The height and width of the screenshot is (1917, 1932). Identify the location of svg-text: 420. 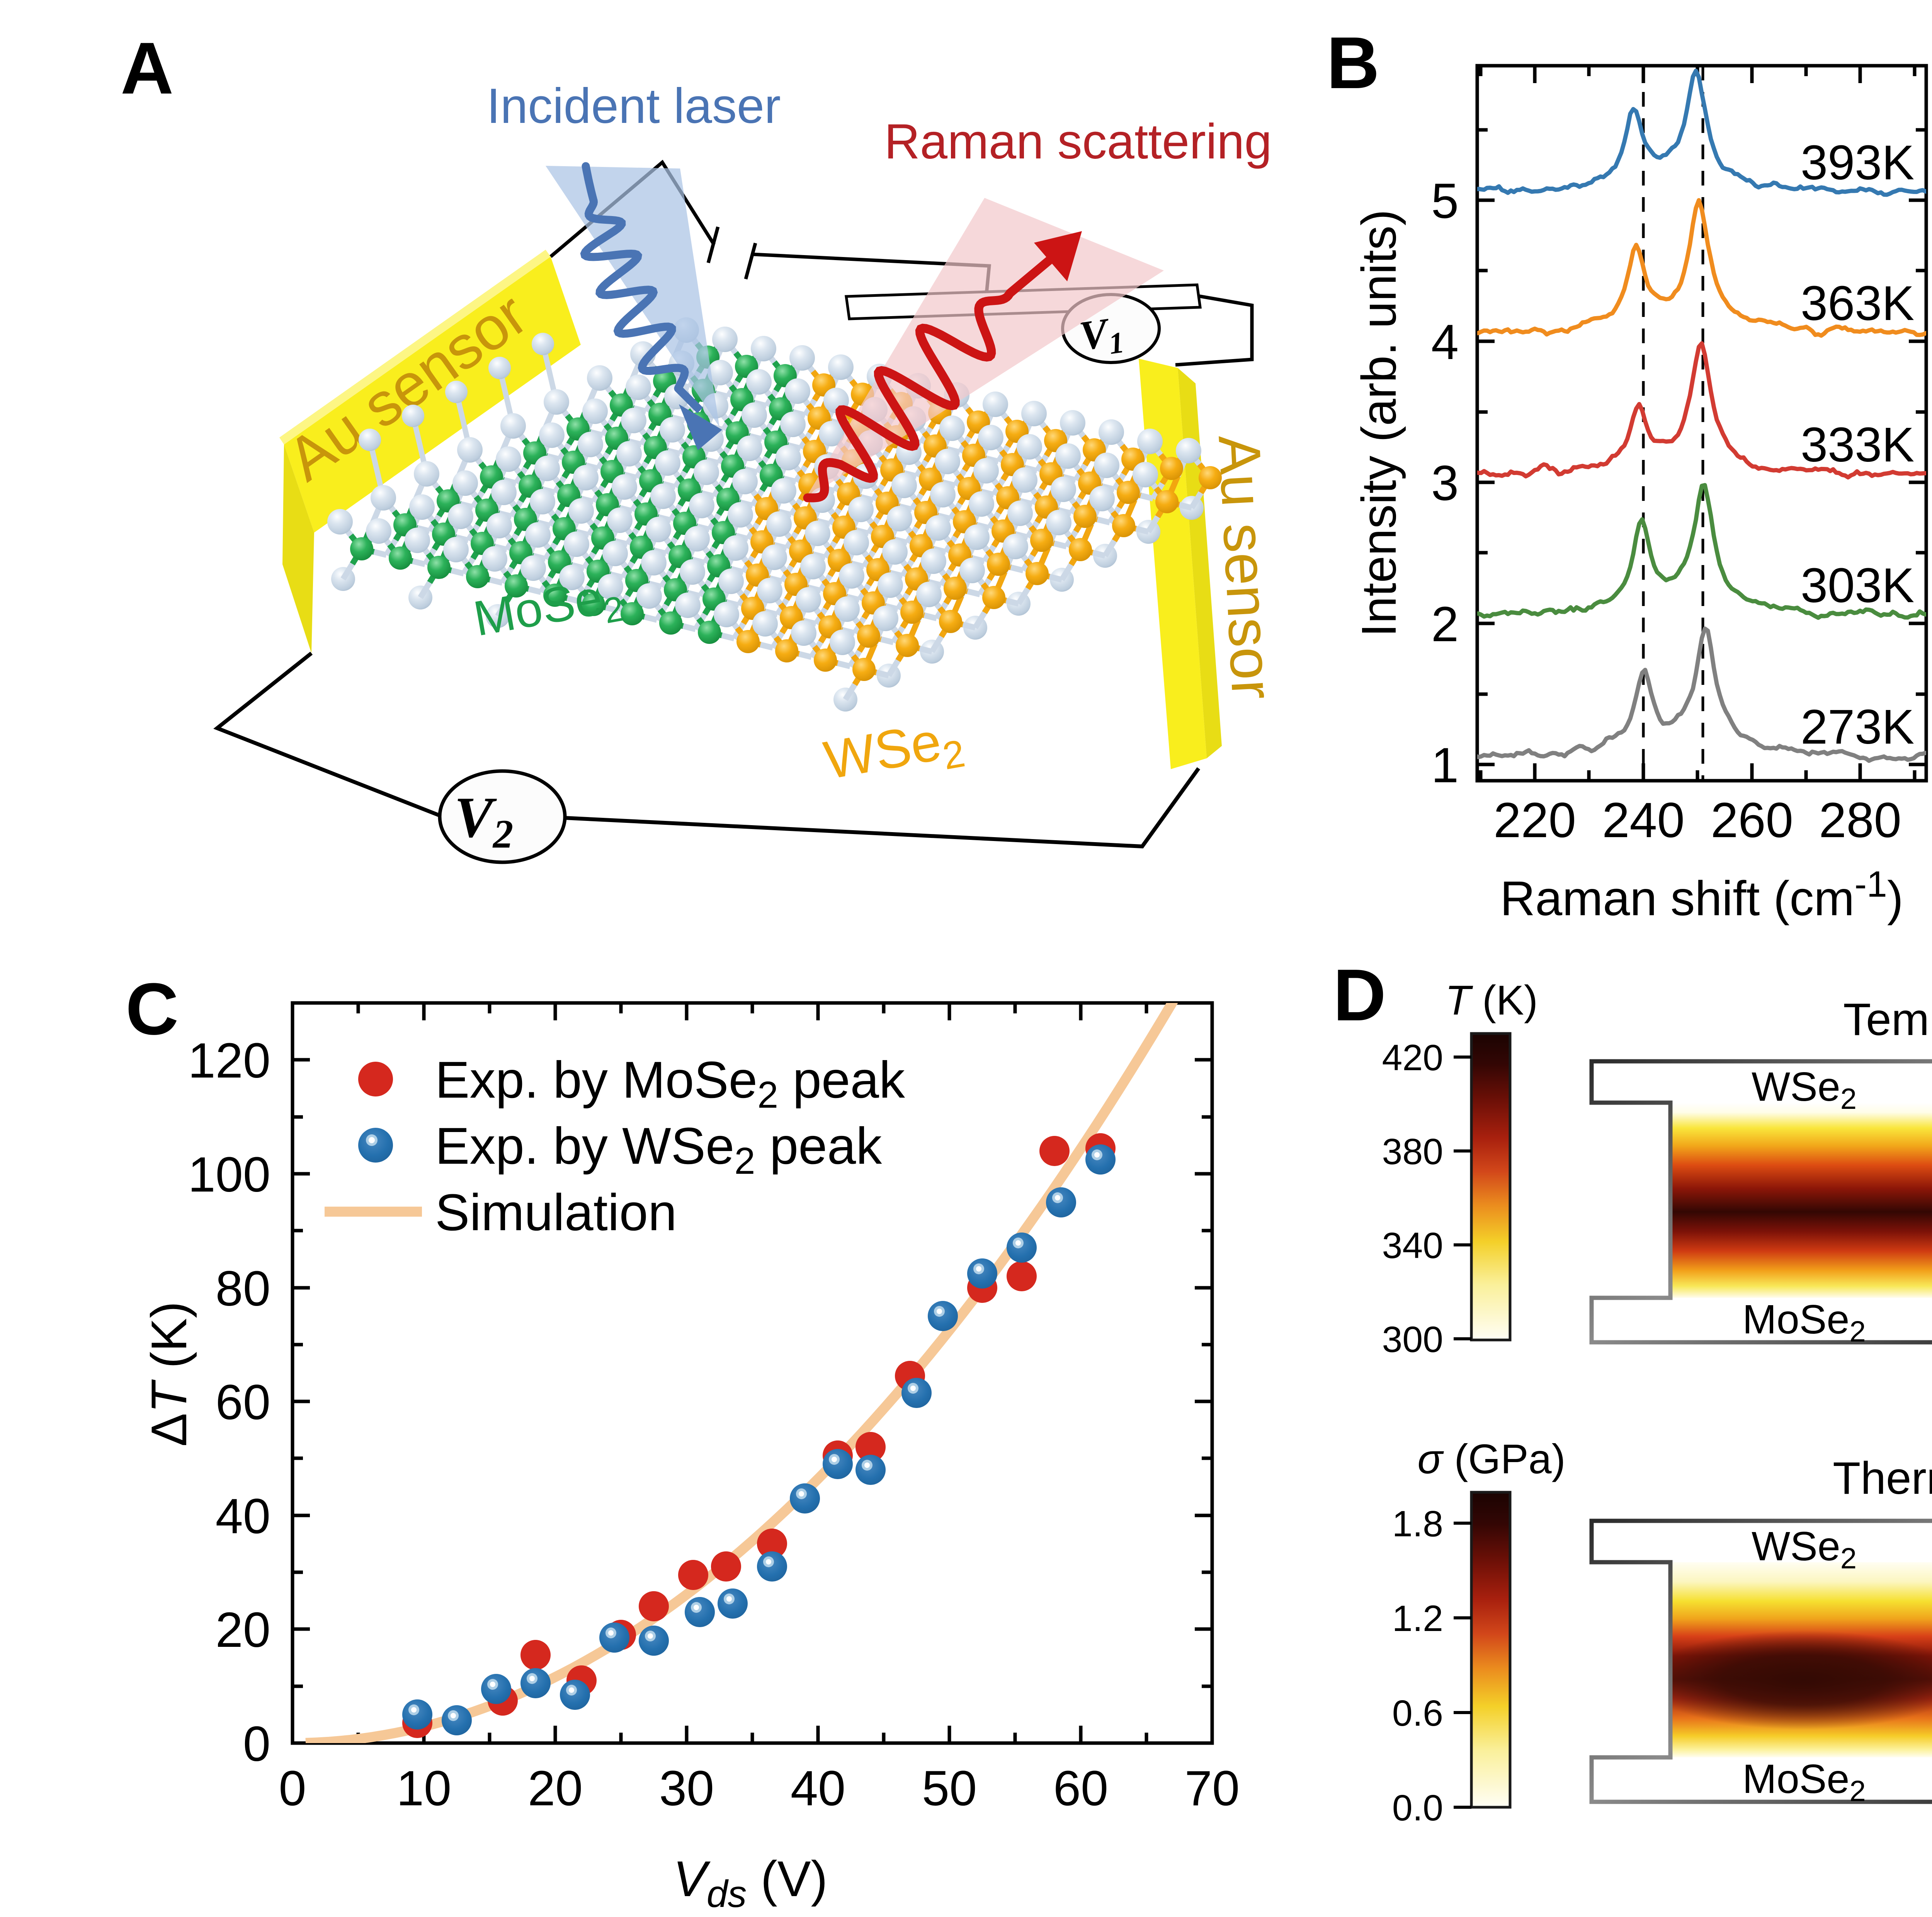
(1412, 1057).